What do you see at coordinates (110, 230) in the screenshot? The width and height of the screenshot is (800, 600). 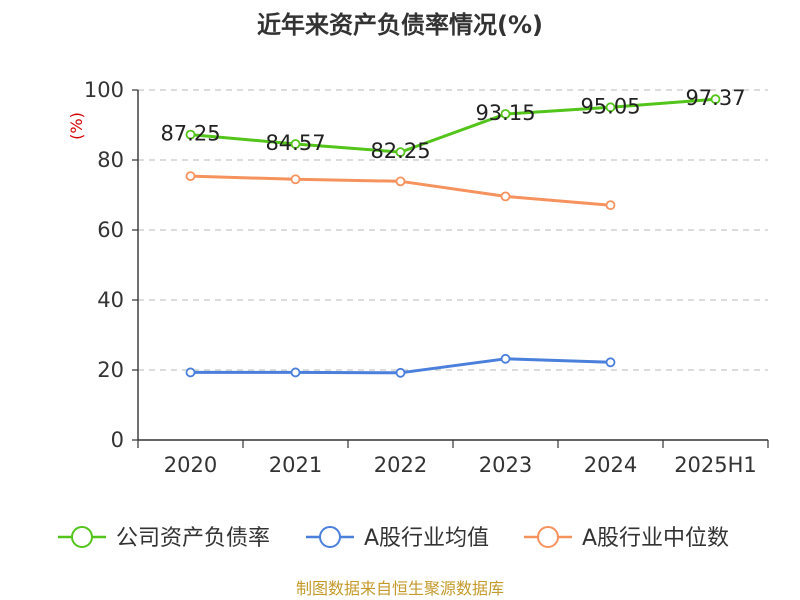 I see `y-tick-label: 60` at bounding box center [110, 230].